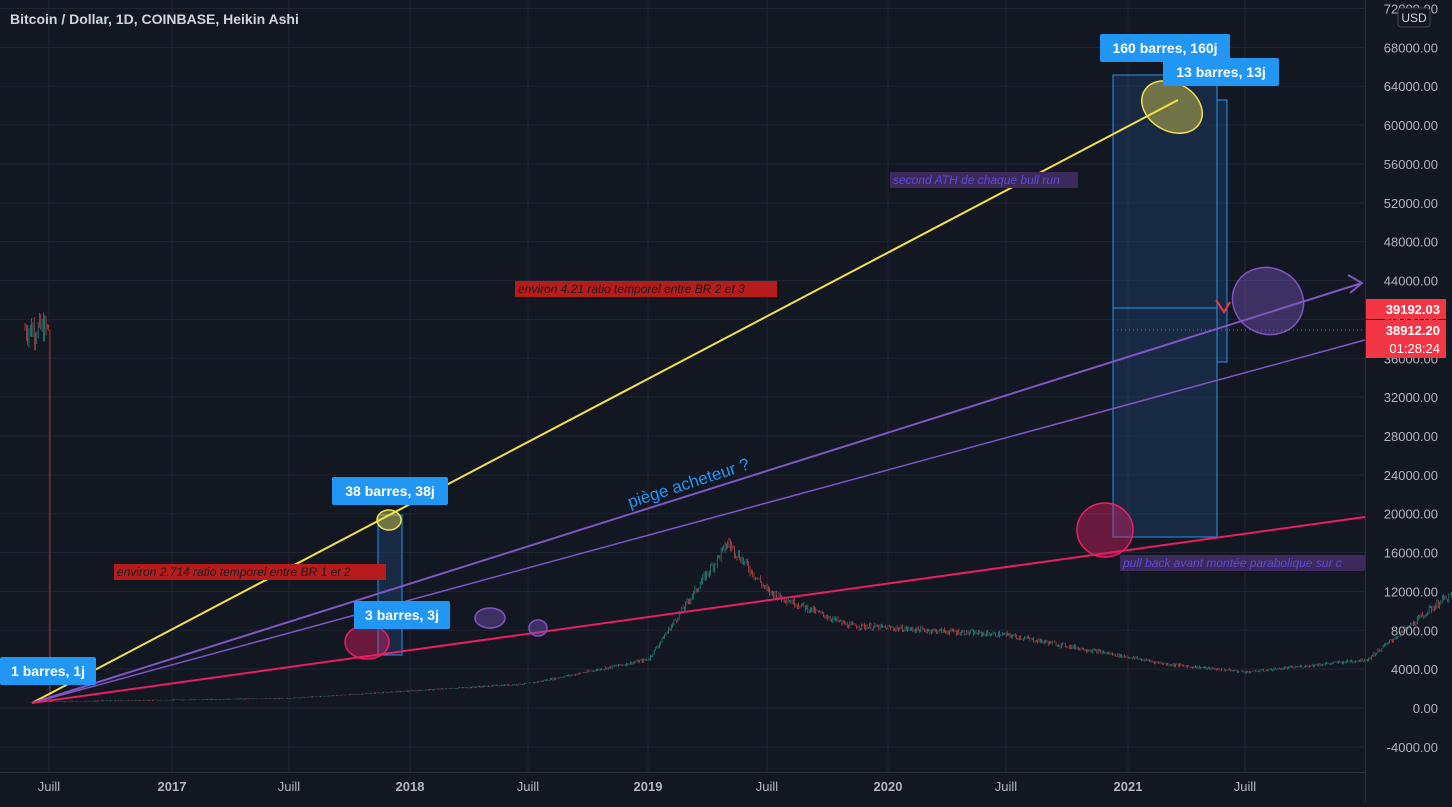 The image size is (1452, 807). I want to click on price-tick-label: 8000.00, so click(1414, 630).